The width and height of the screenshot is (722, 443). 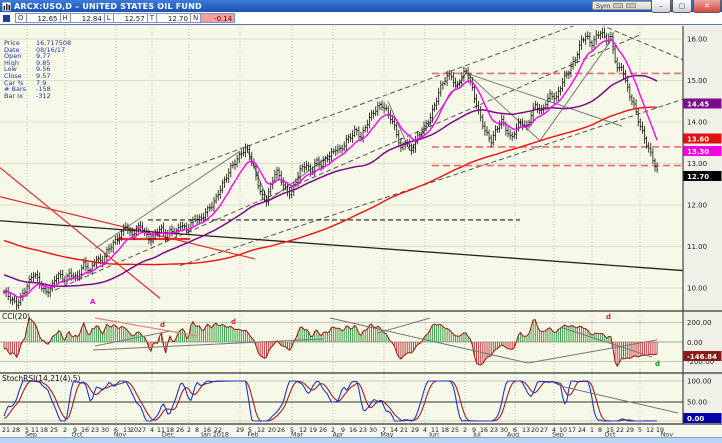 What do you see at coordinates (661, 6) in the screenshot?
I see `minimize-button: –` at bounding box center [661, 6].